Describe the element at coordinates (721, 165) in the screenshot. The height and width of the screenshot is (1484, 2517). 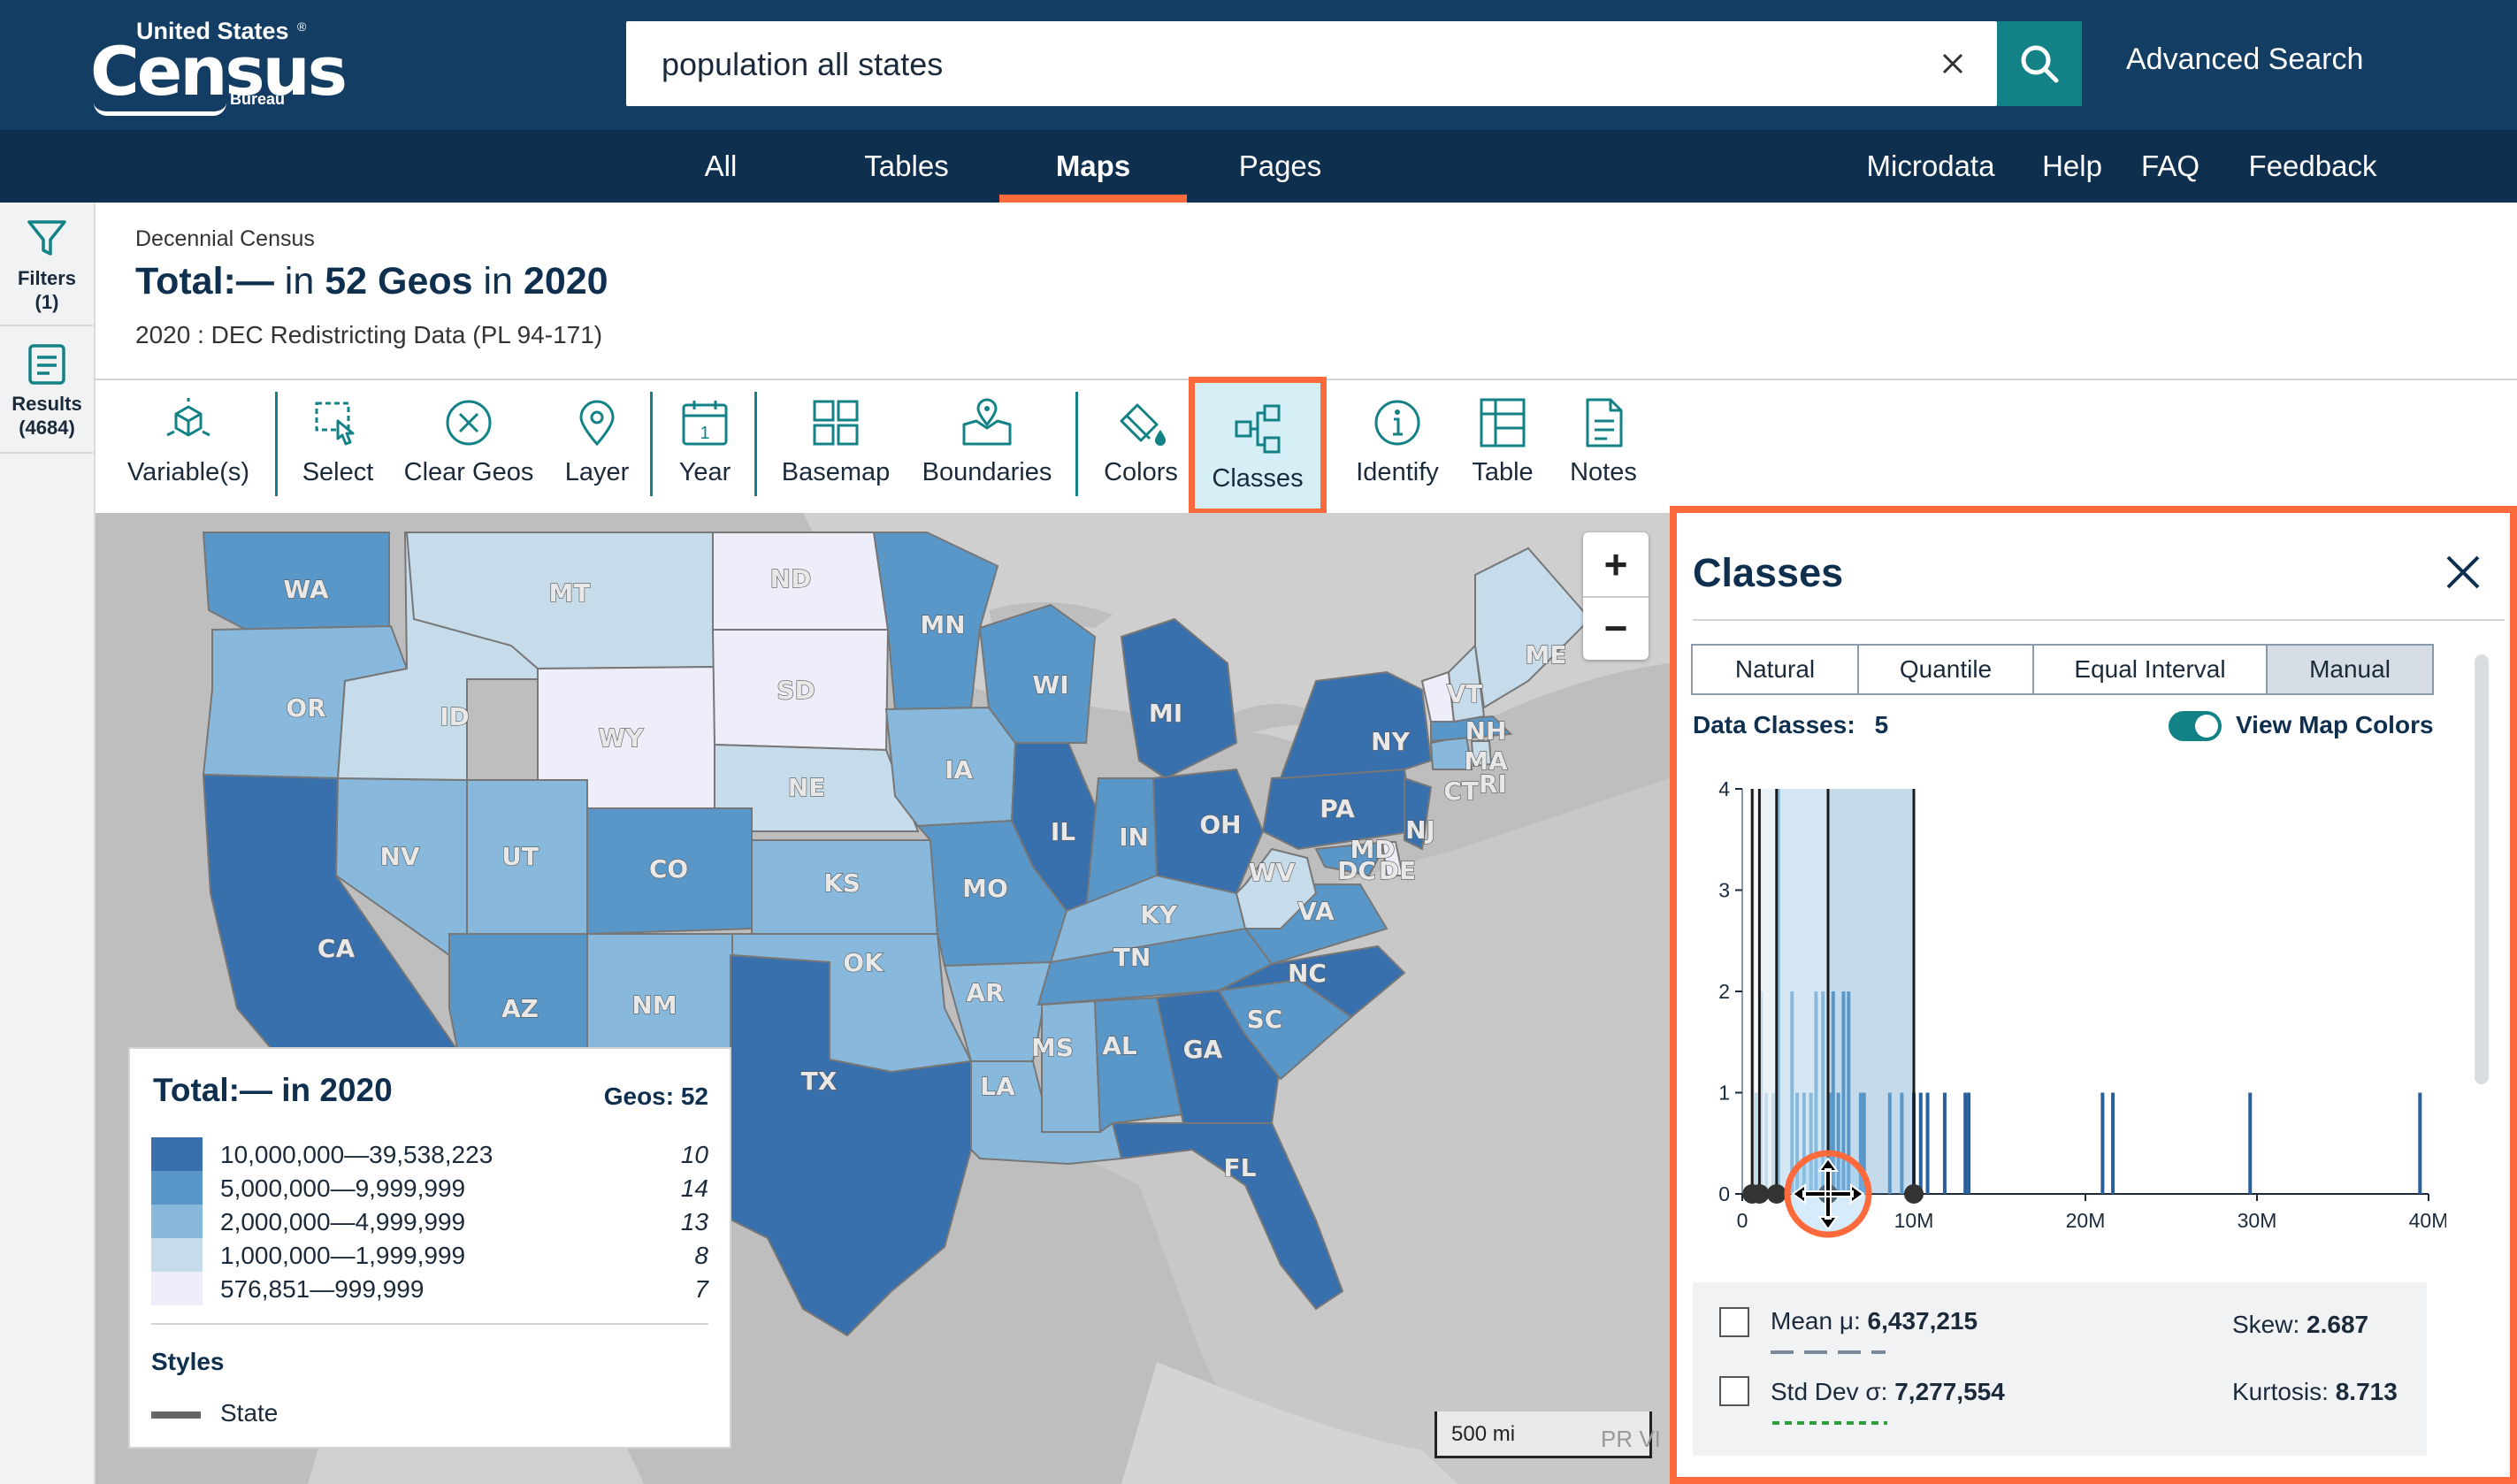
I see `tab-all: All` at that location.